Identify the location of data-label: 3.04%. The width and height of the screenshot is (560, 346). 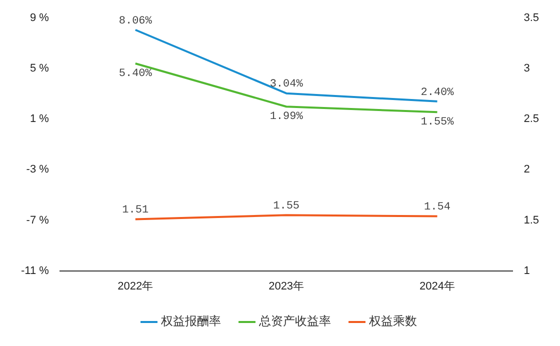
(287, 84).